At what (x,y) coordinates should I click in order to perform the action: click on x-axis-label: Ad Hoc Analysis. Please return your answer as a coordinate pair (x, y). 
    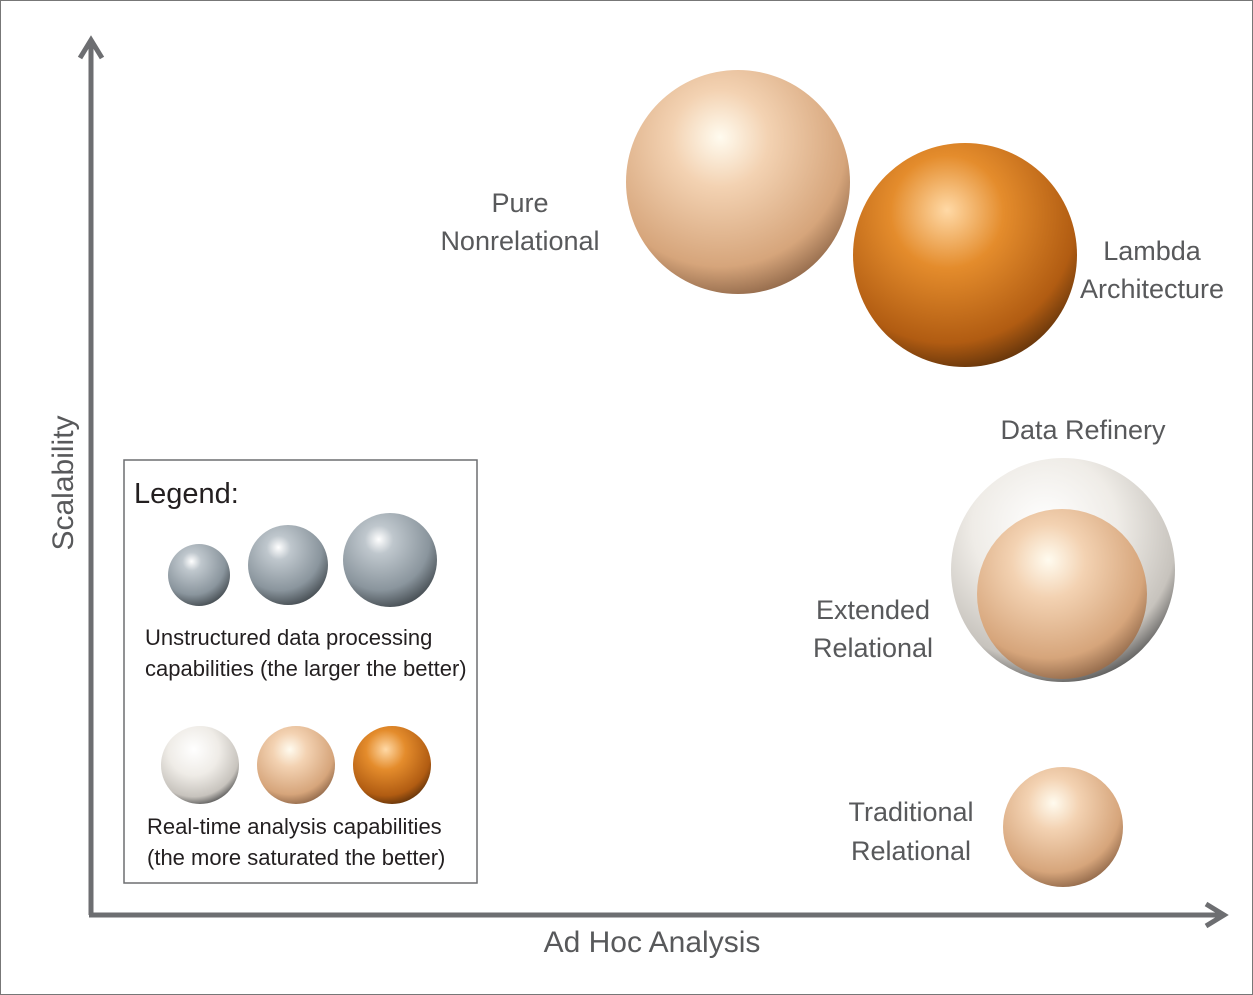
    Looking at the image, I should click on (652, 942).